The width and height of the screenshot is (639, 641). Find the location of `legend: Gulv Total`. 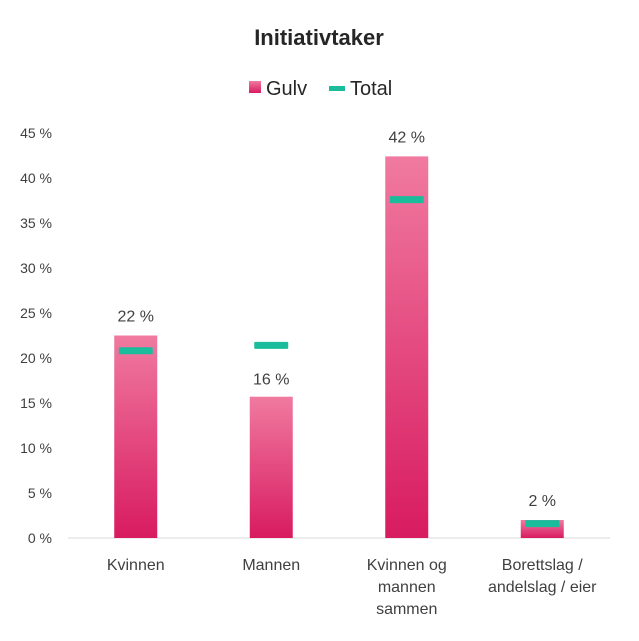

legend: Gulv Total is located at coordinates (320, 89).